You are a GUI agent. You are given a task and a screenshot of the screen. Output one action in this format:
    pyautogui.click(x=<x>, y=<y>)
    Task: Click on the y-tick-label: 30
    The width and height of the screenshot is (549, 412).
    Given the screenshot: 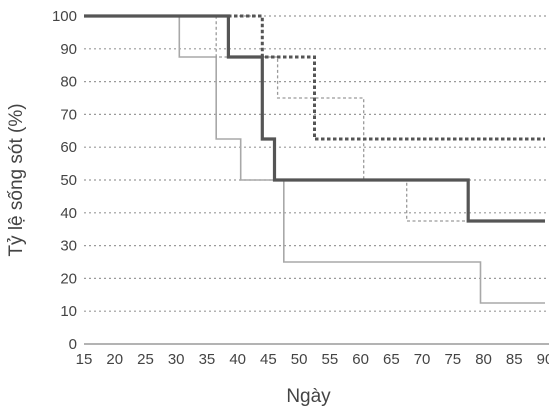 What is the action you would take?
    pyautogui.click(x=68, y=246)
    